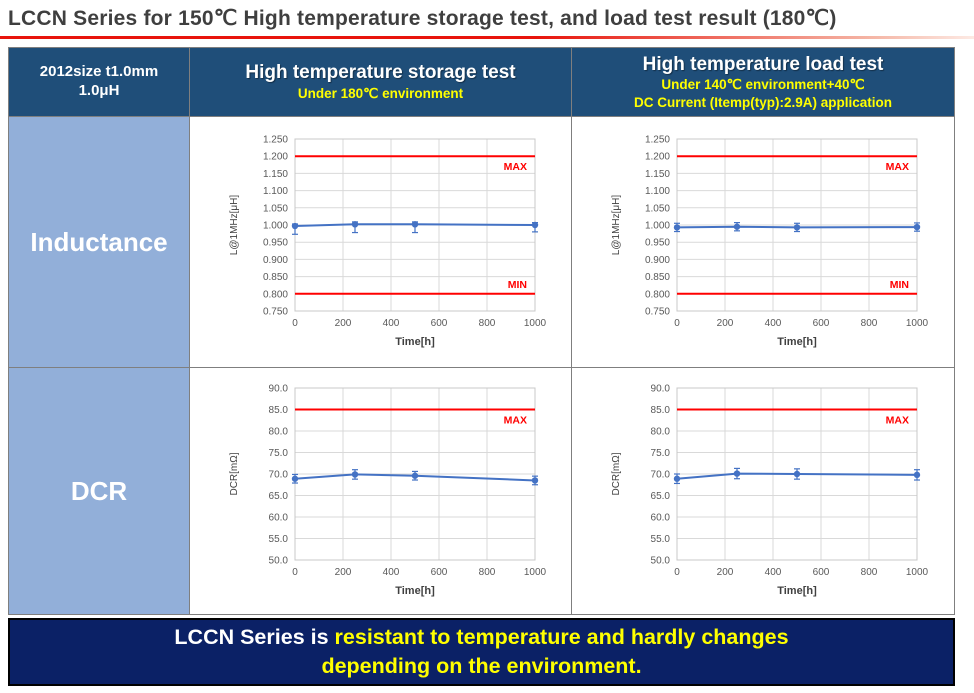 This screenshot has height=693, width=974. I want to click on title-divider, so click(487, 37).